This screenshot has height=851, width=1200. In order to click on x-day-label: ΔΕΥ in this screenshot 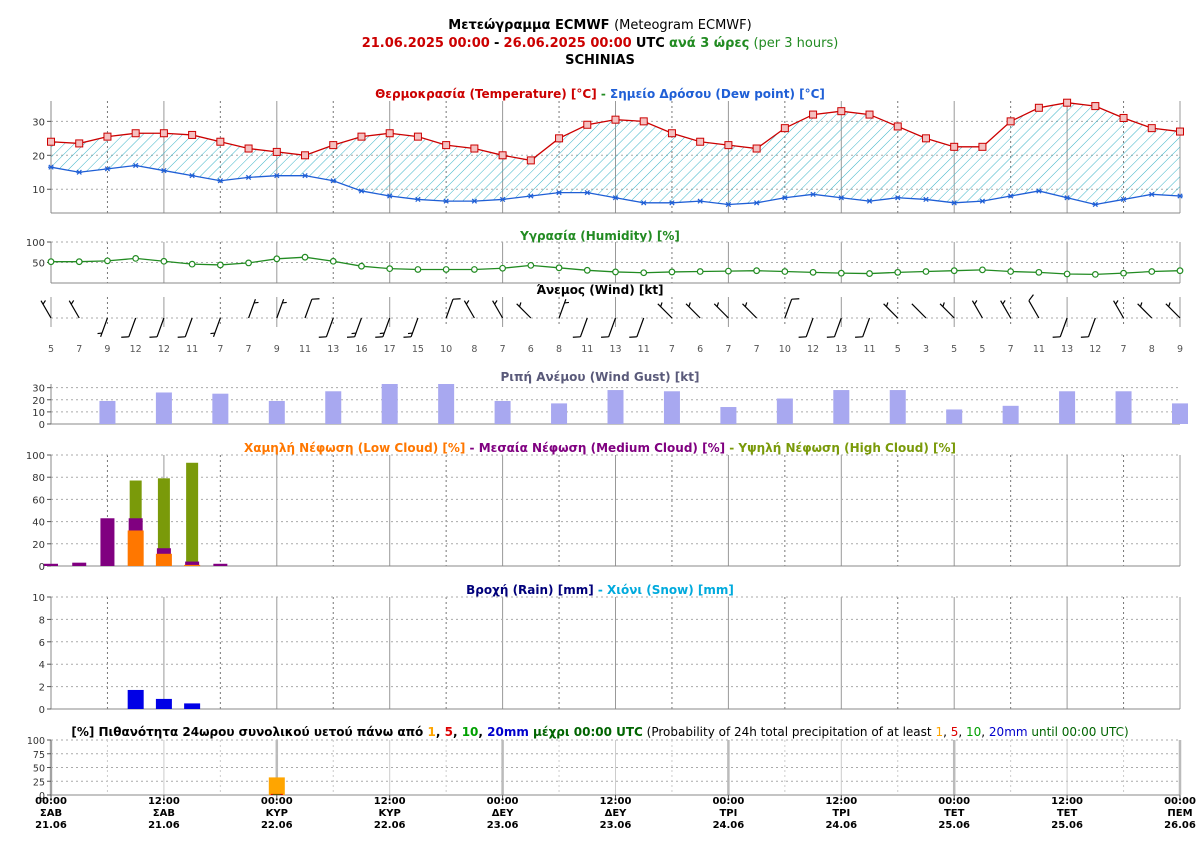, I will do `click(503, 813)`.